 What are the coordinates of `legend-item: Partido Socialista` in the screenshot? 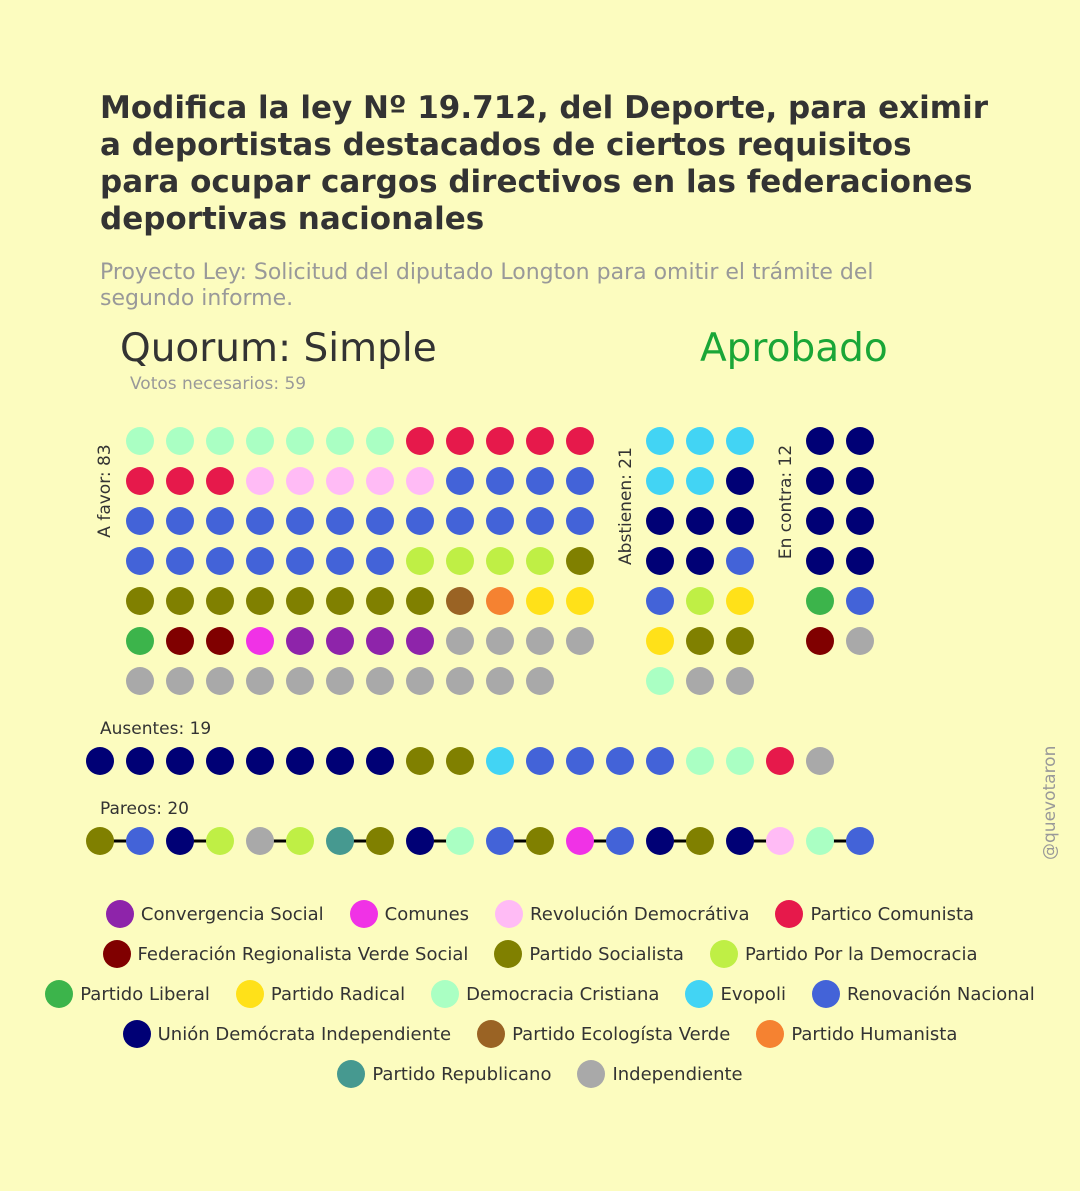 It's located at (589, 954).